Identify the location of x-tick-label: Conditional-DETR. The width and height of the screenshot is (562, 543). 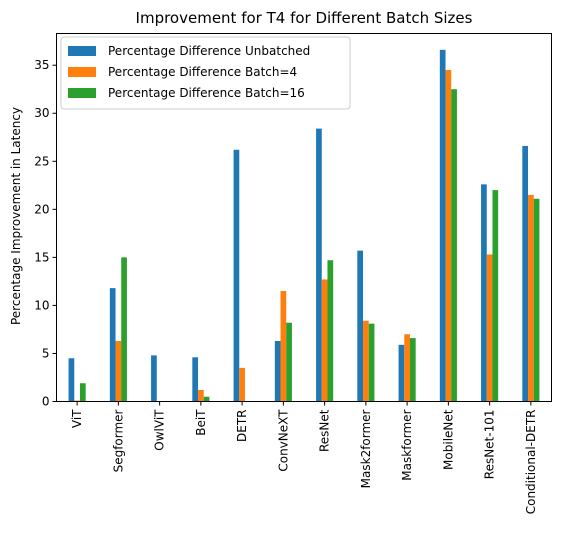
(531, 462).